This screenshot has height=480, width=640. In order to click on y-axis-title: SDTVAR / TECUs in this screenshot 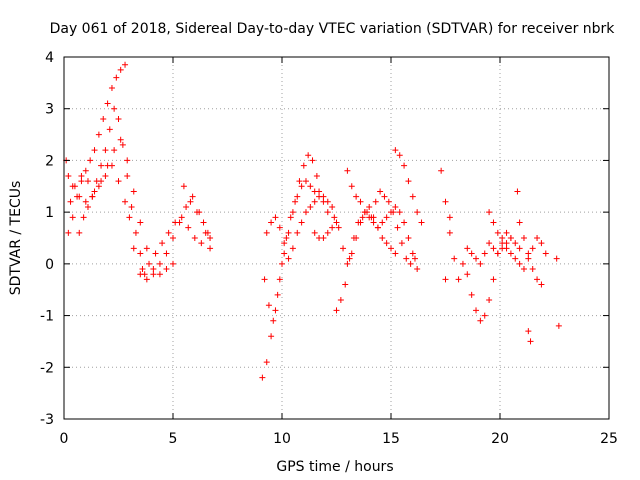, I will do `click(16, 238)`.